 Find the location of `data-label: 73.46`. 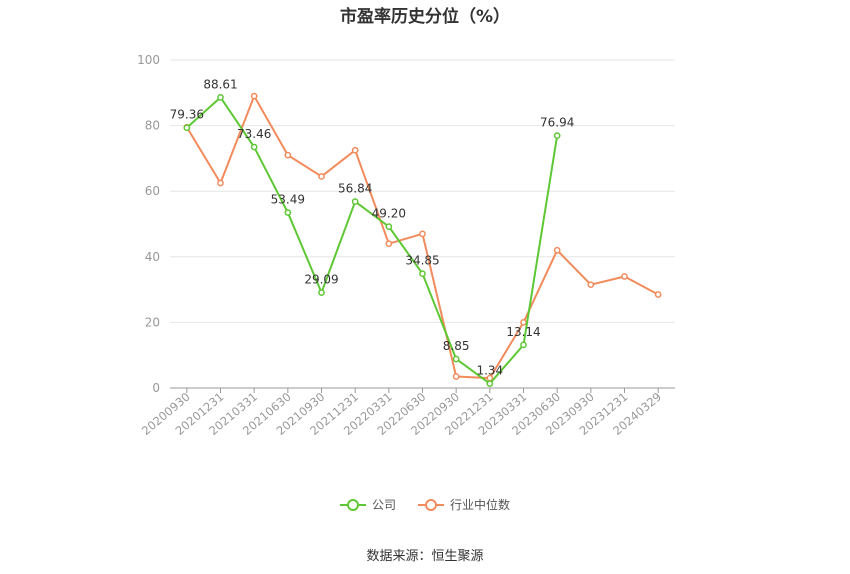

data-label: 73.46 is located at coordinates (254, 134).